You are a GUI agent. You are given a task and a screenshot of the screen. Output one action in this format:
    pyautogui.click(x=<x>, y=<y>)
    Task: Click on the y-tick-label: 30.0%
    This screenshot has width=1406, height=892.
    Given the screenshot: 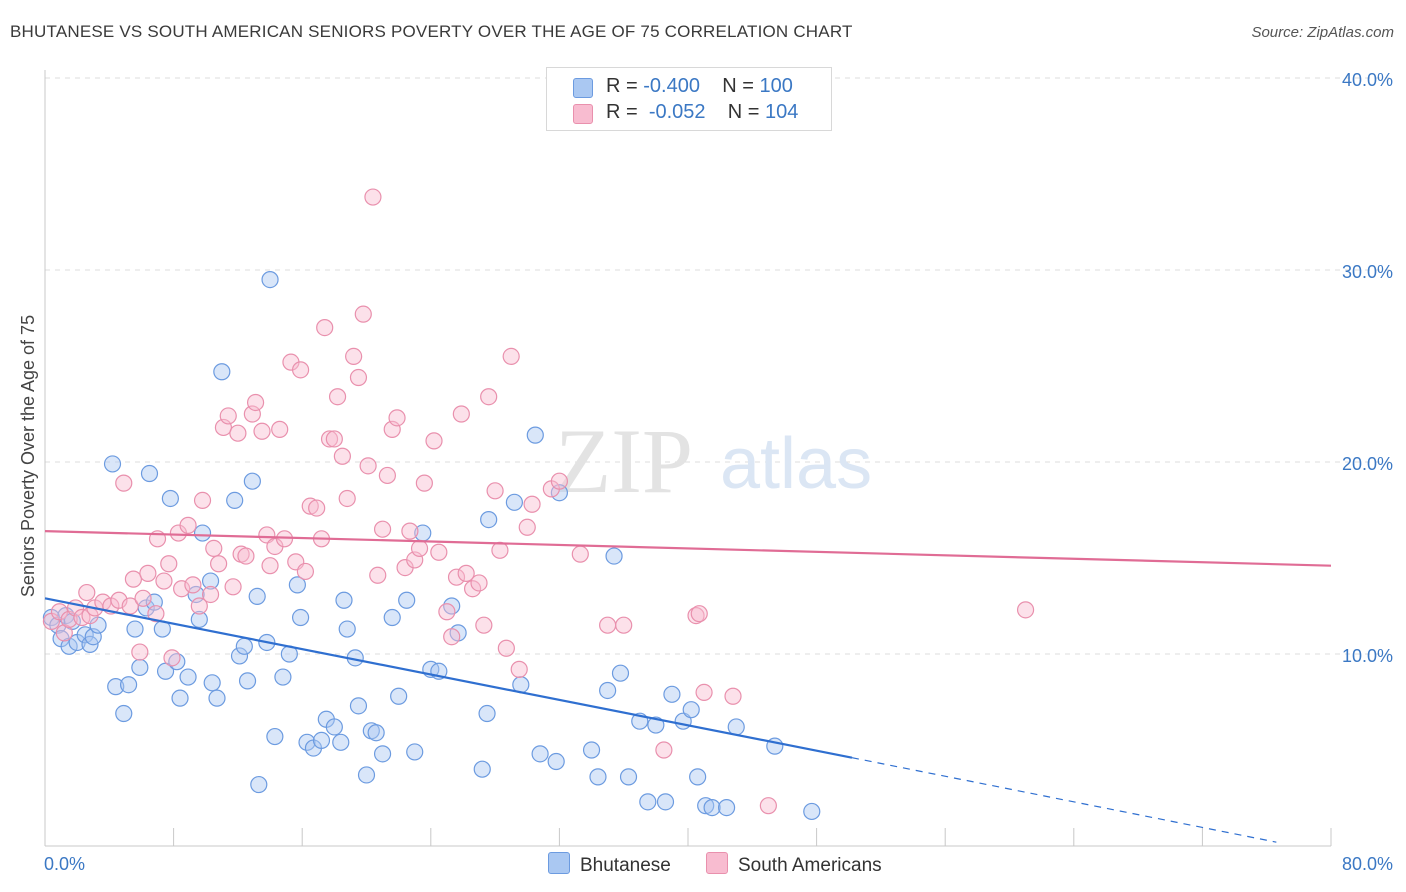 What is the action you would take?
    pyautogui.click(x=1367, y=272)
    